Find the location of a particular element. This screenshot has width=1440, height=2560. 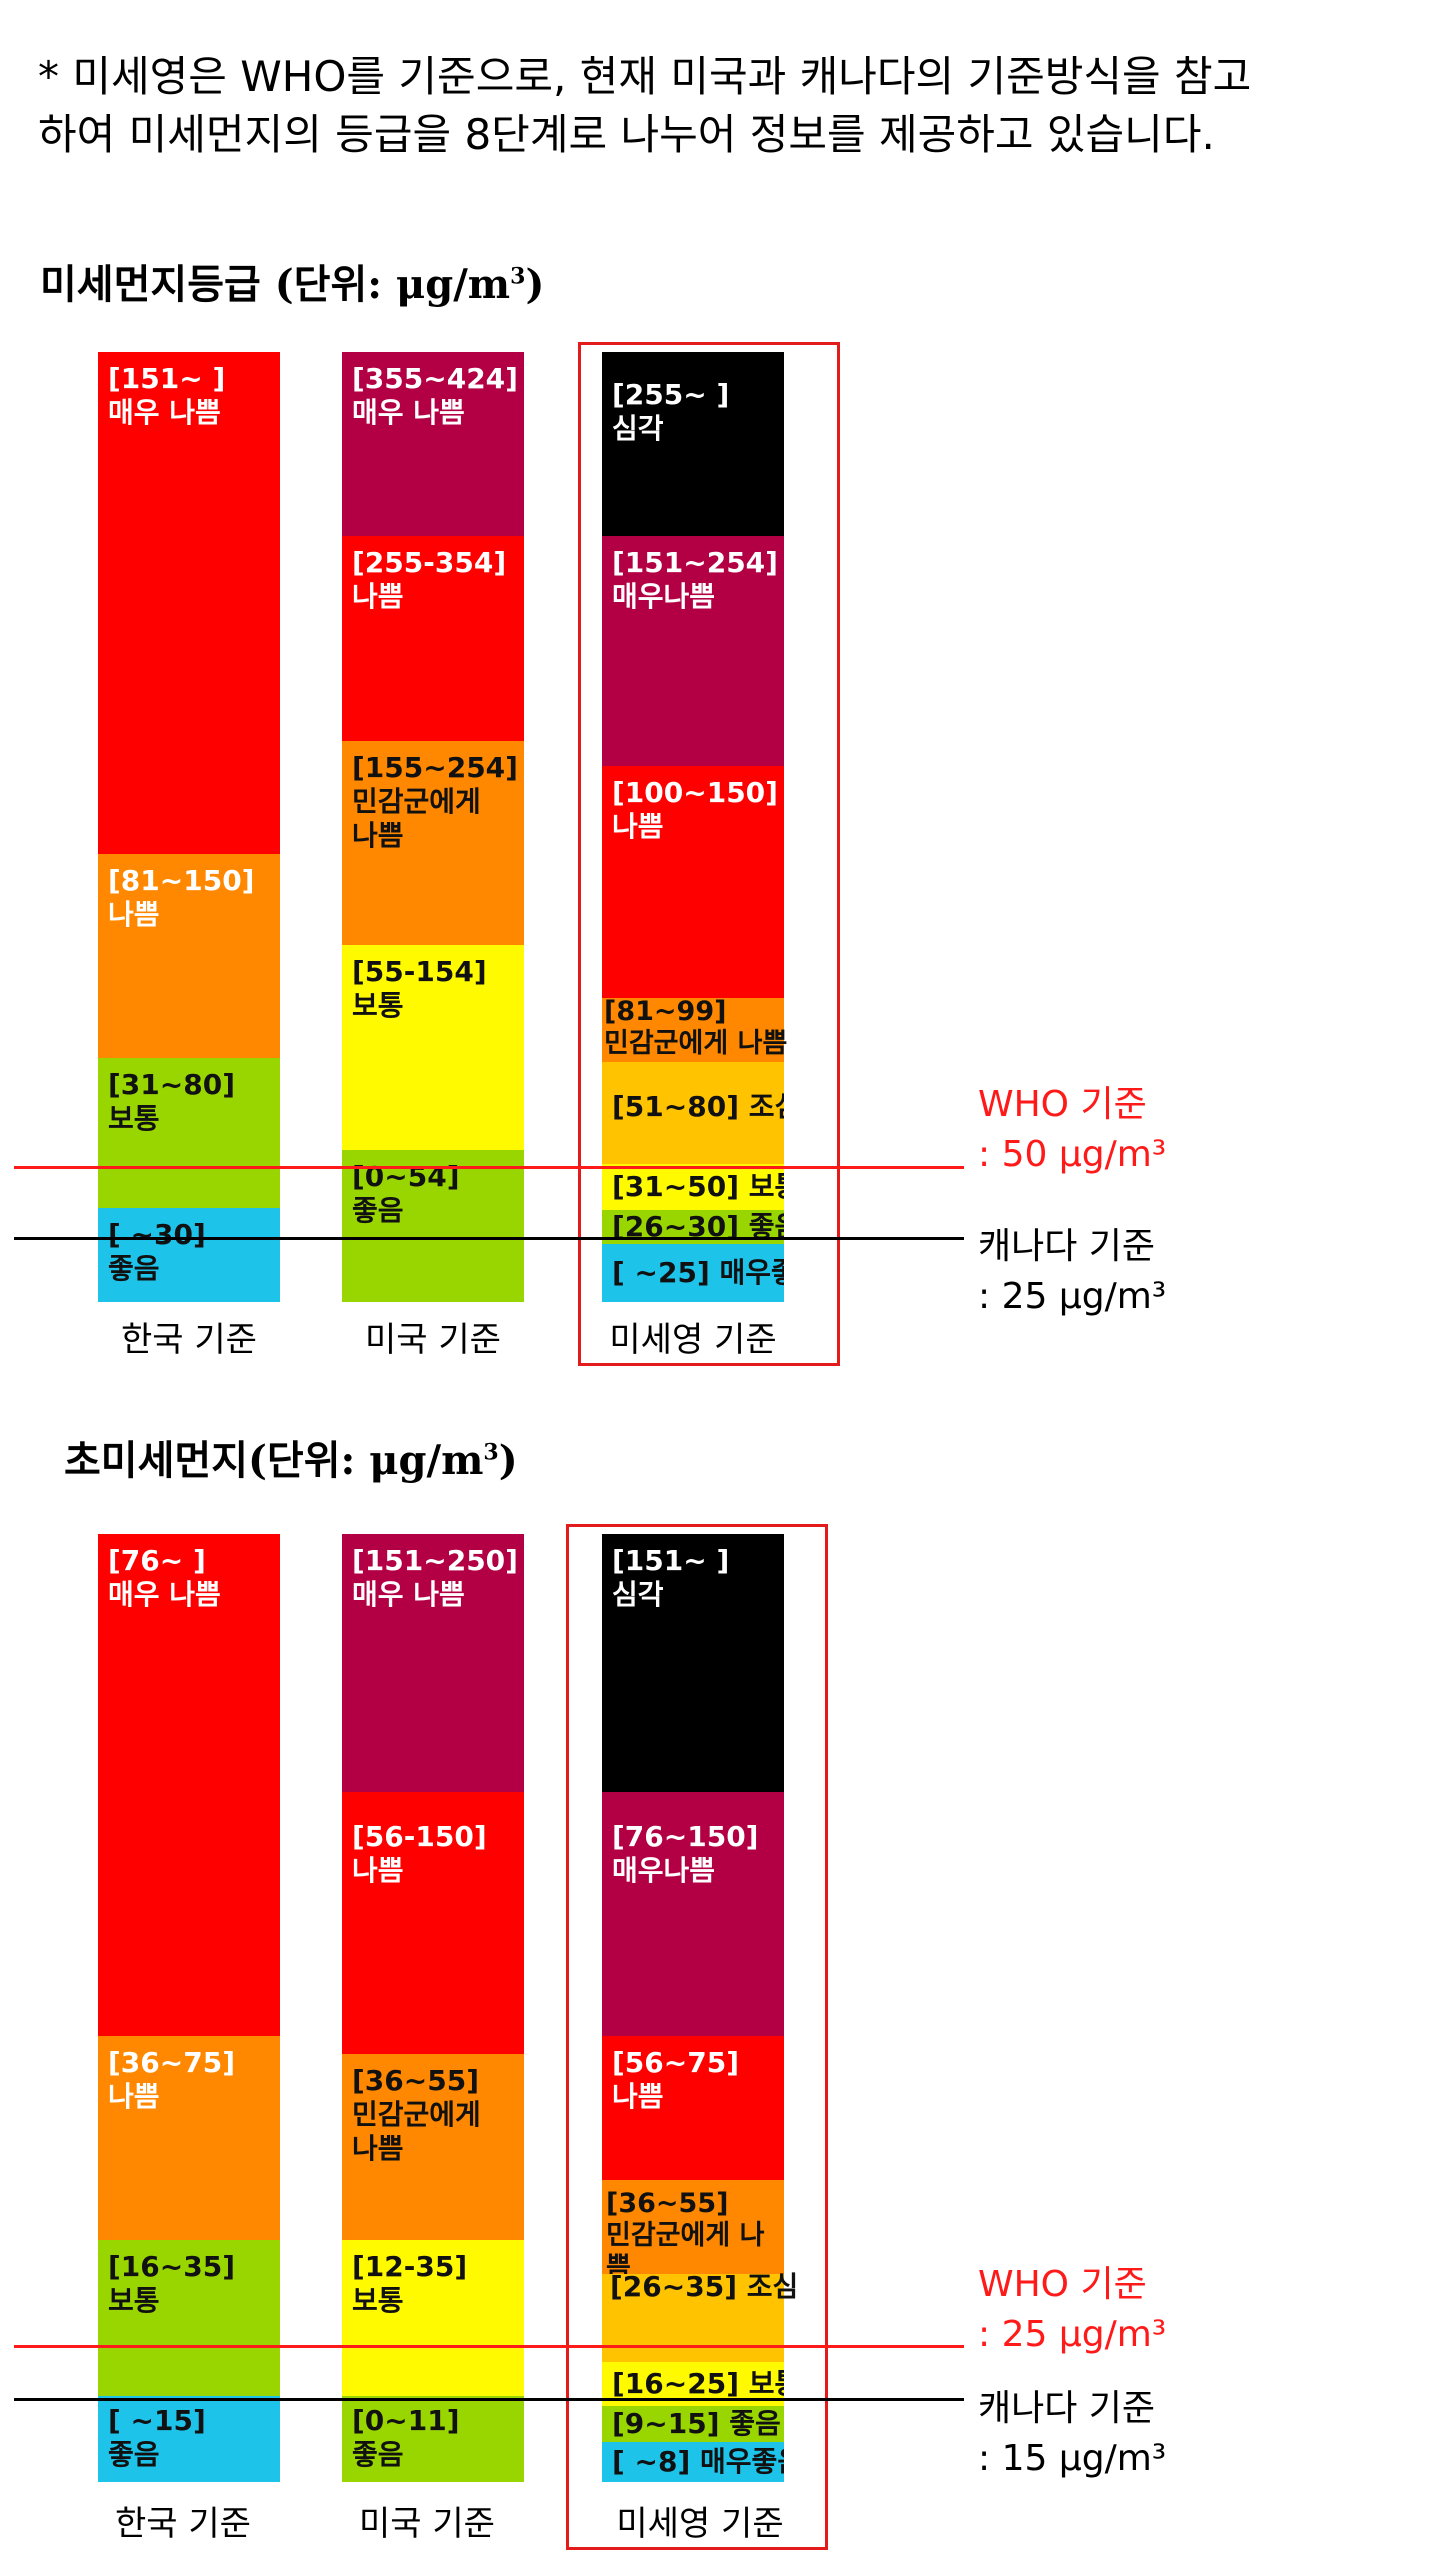

pm25-title-unit: (단위: μg/m3) is located at coordinates (383, 1460).